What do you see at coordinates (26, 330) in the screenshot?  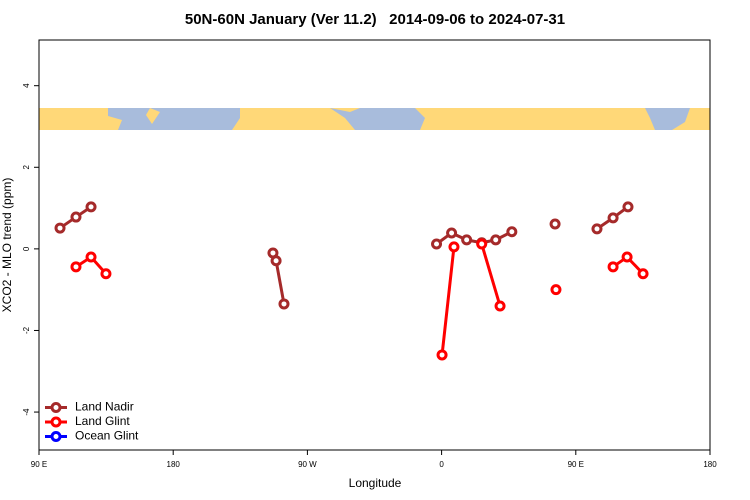 I see `y-tick-label: -2` at bounding box center [26, 330].